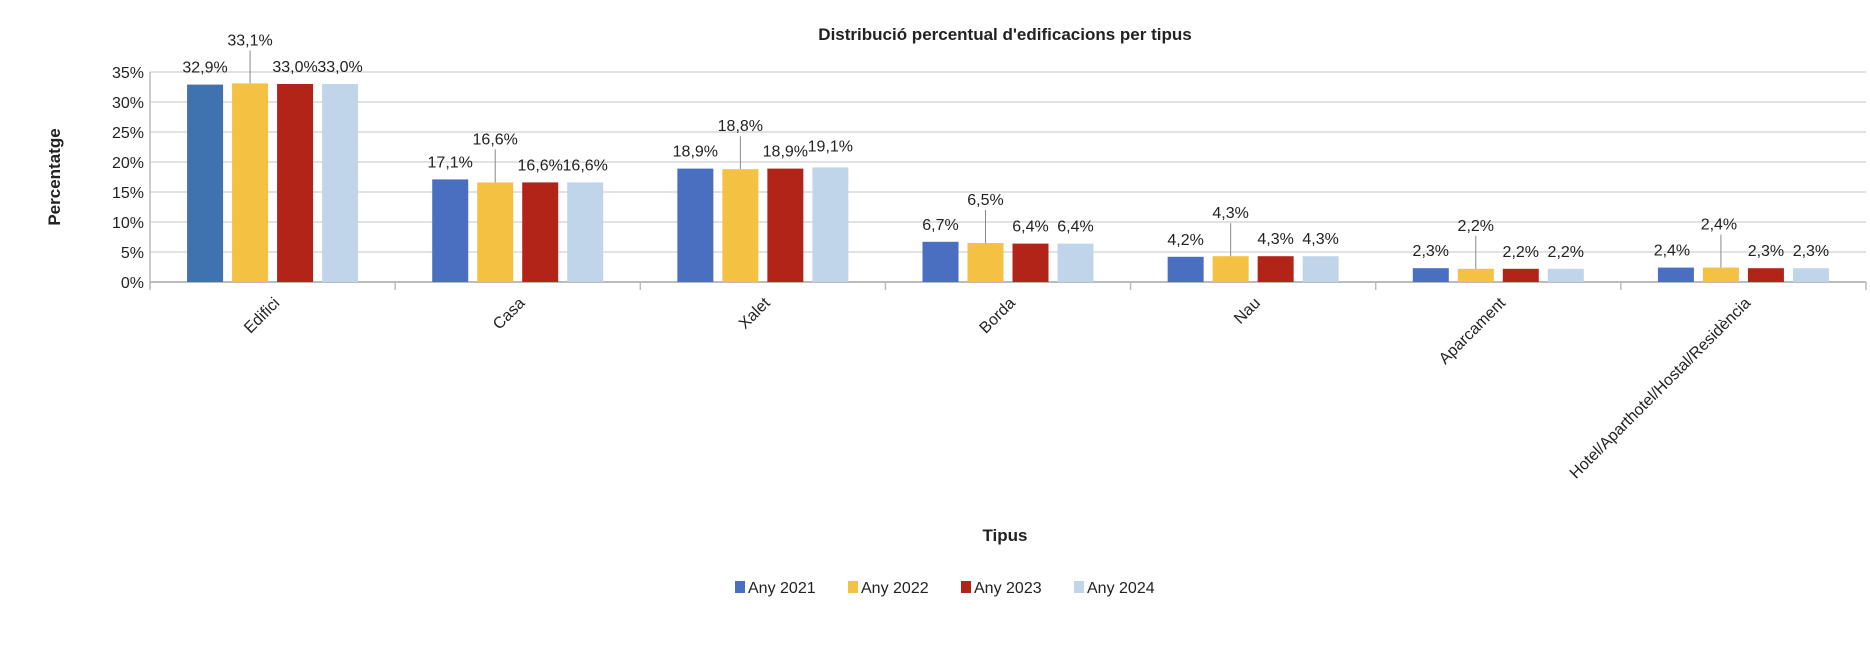  I want to click on y-tick-label: 0%, so click(132, 283).